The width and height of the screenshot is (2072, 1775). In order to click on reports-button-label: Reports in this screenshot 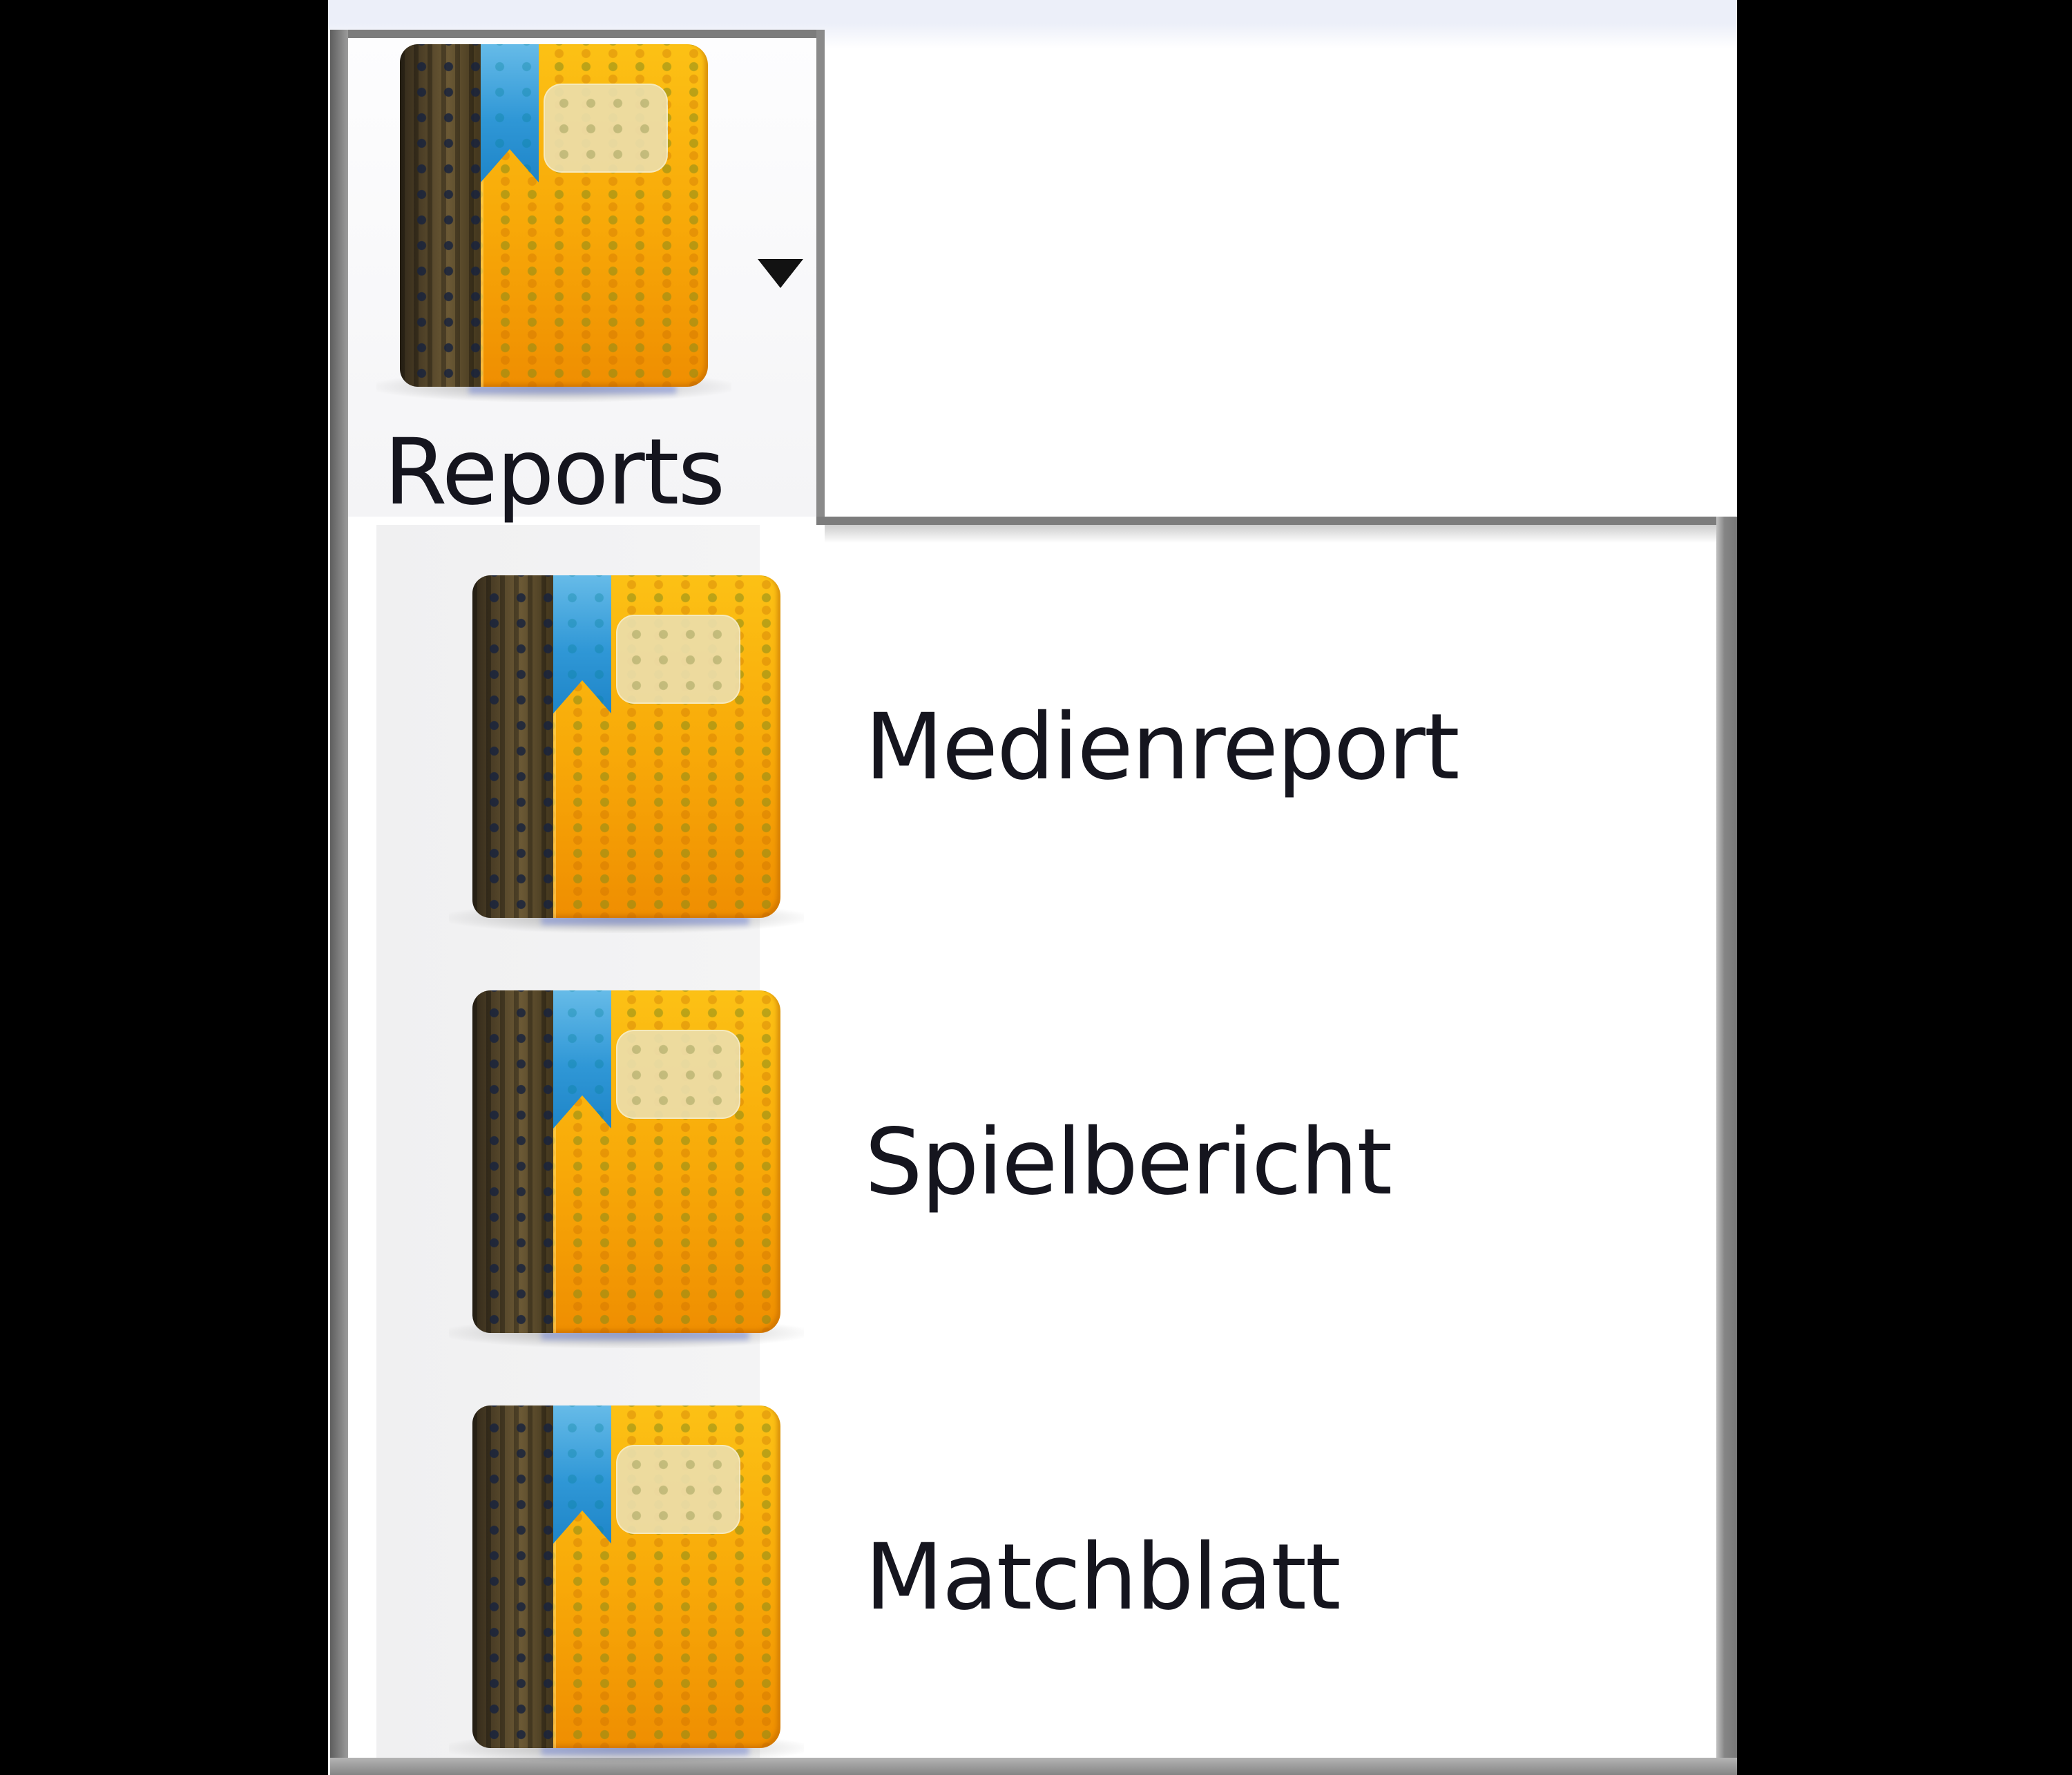, I will do `click(554, 473)`.